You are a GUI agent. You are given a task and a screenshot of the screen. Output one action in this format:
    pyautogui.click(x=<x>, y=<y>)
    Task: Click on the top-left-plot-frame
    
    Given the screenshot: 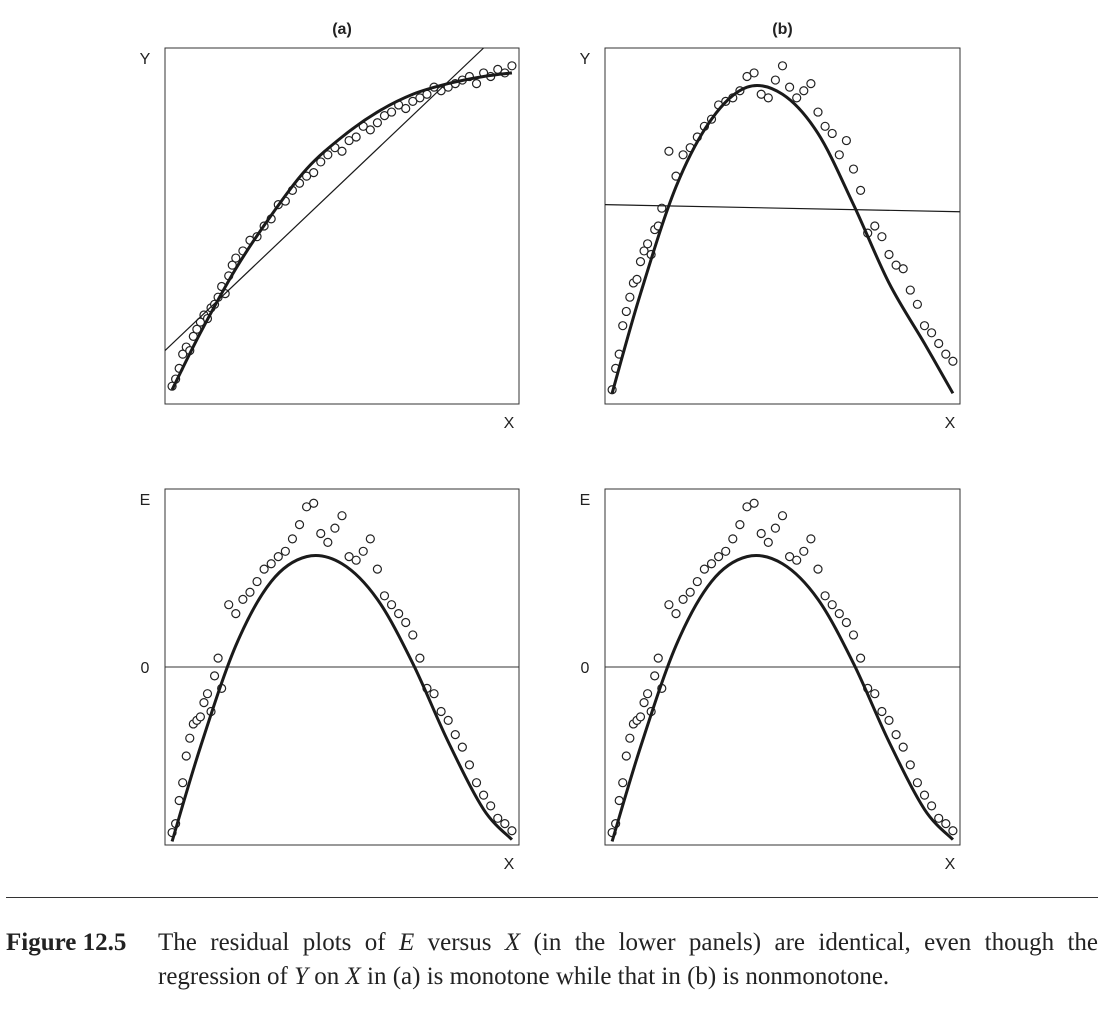 What is the action you would take?
    pyautogui.click(x=342, y=226)
    